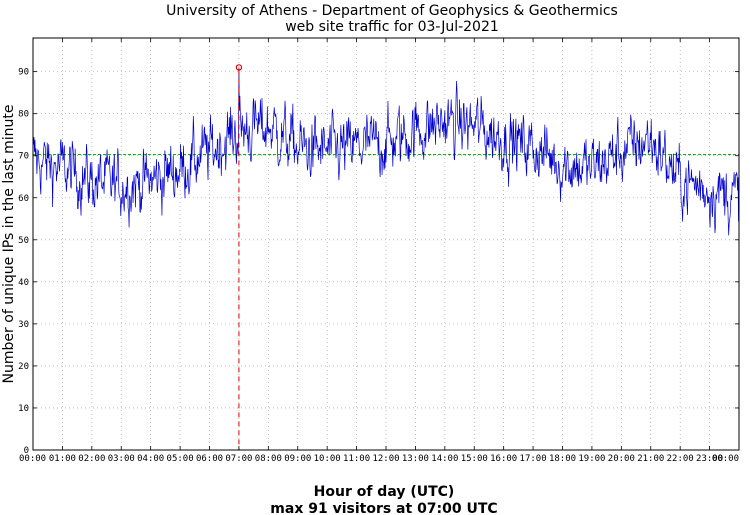  Describe the element at coordinates (23, 241) in the screenshot. I see `y-tick-label: 50` at that location.